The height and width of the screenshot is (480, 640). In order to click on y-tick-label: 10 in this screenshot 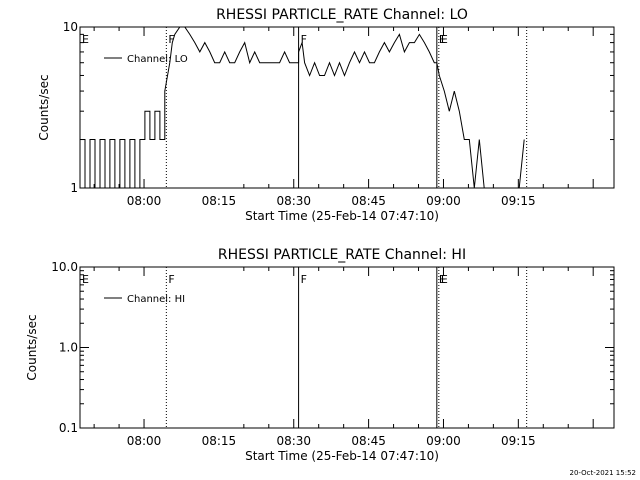, I will do `click(70, 27)`.